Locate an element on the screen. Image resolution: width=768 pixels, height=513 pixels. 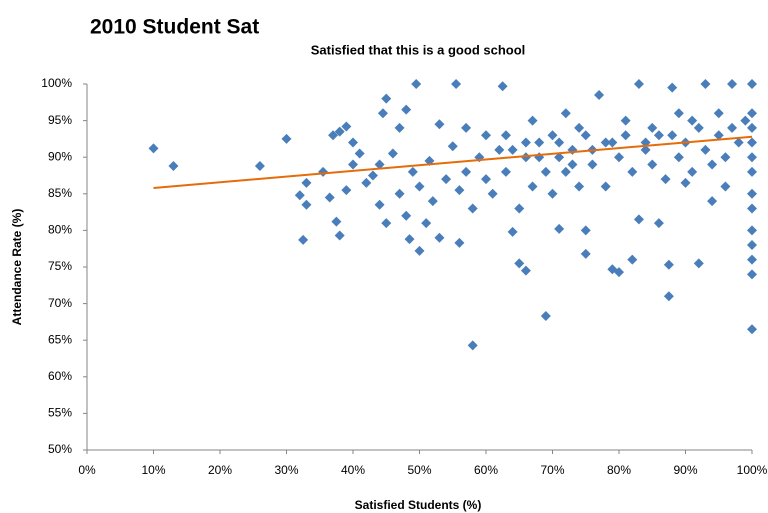
y-tick-label: 70% is located at coordinates (60, 303).